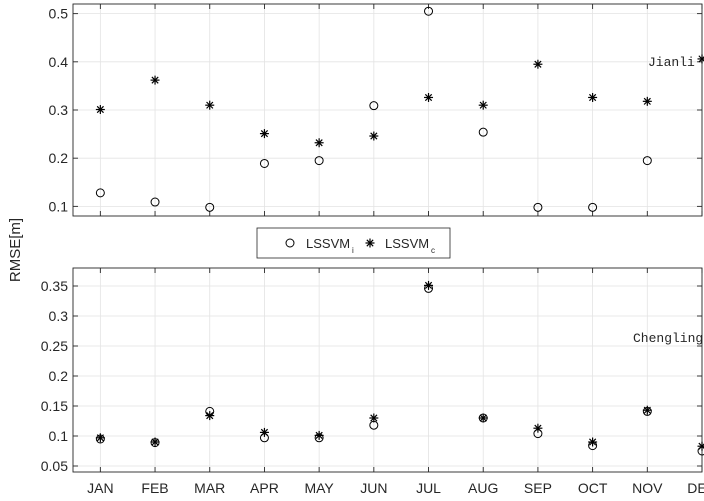  Describe the element at coordinates (290, 243) in the screenshot. I see `legend-circle-marker` at that location.